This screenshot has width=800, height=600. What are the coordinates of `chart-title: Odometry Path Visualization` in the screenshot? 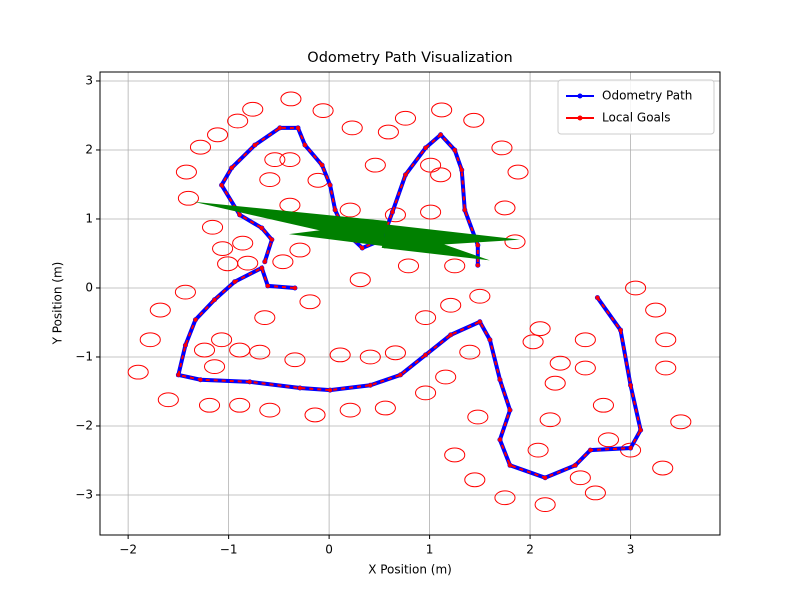 It's located at (409, 58).